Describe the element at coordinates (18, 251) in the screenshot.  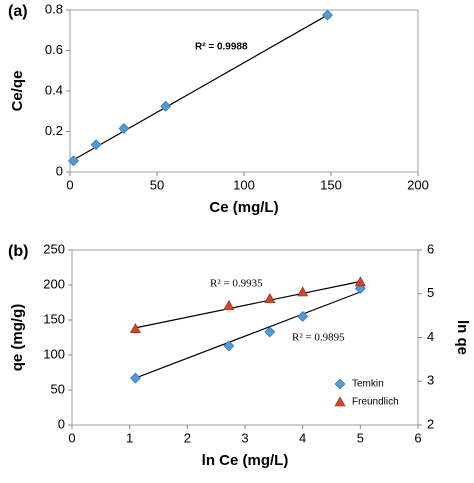
I see `panel-label: (b)` at that location.